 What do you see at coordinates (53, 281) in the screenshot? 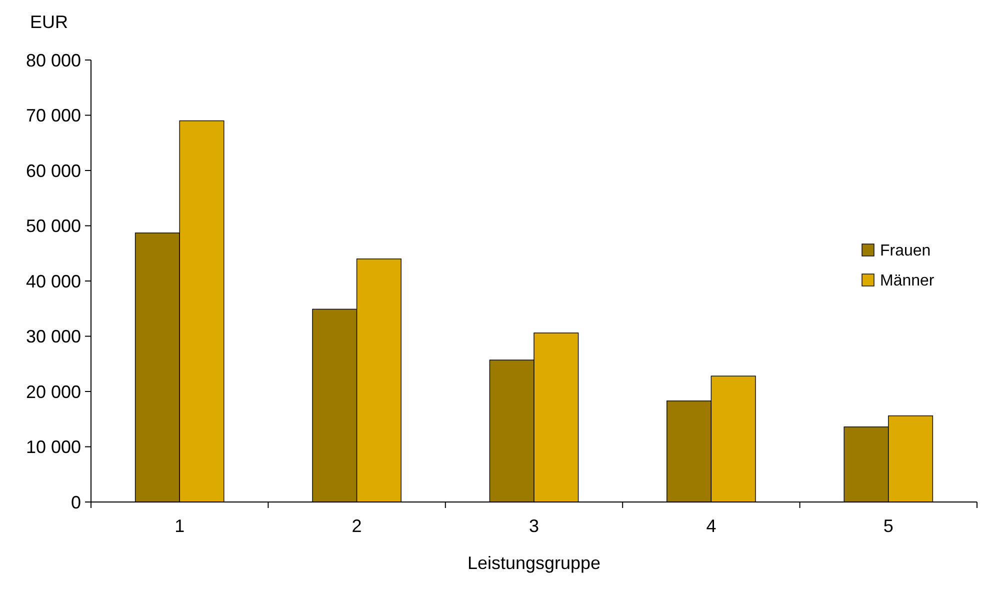
I see `y-tick-label: 40 000` at bounding box center [53, 281].